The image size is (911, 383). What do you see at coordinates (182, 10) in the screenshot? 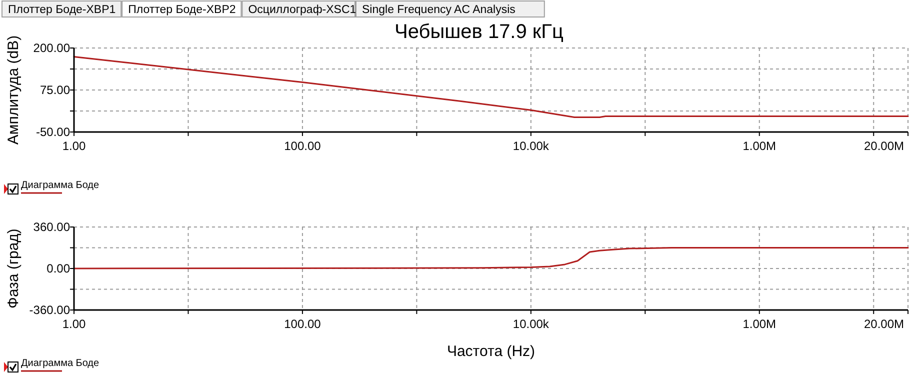
I see `text: Плоттер Боде-XBP2` at bounding box center [182, 10].